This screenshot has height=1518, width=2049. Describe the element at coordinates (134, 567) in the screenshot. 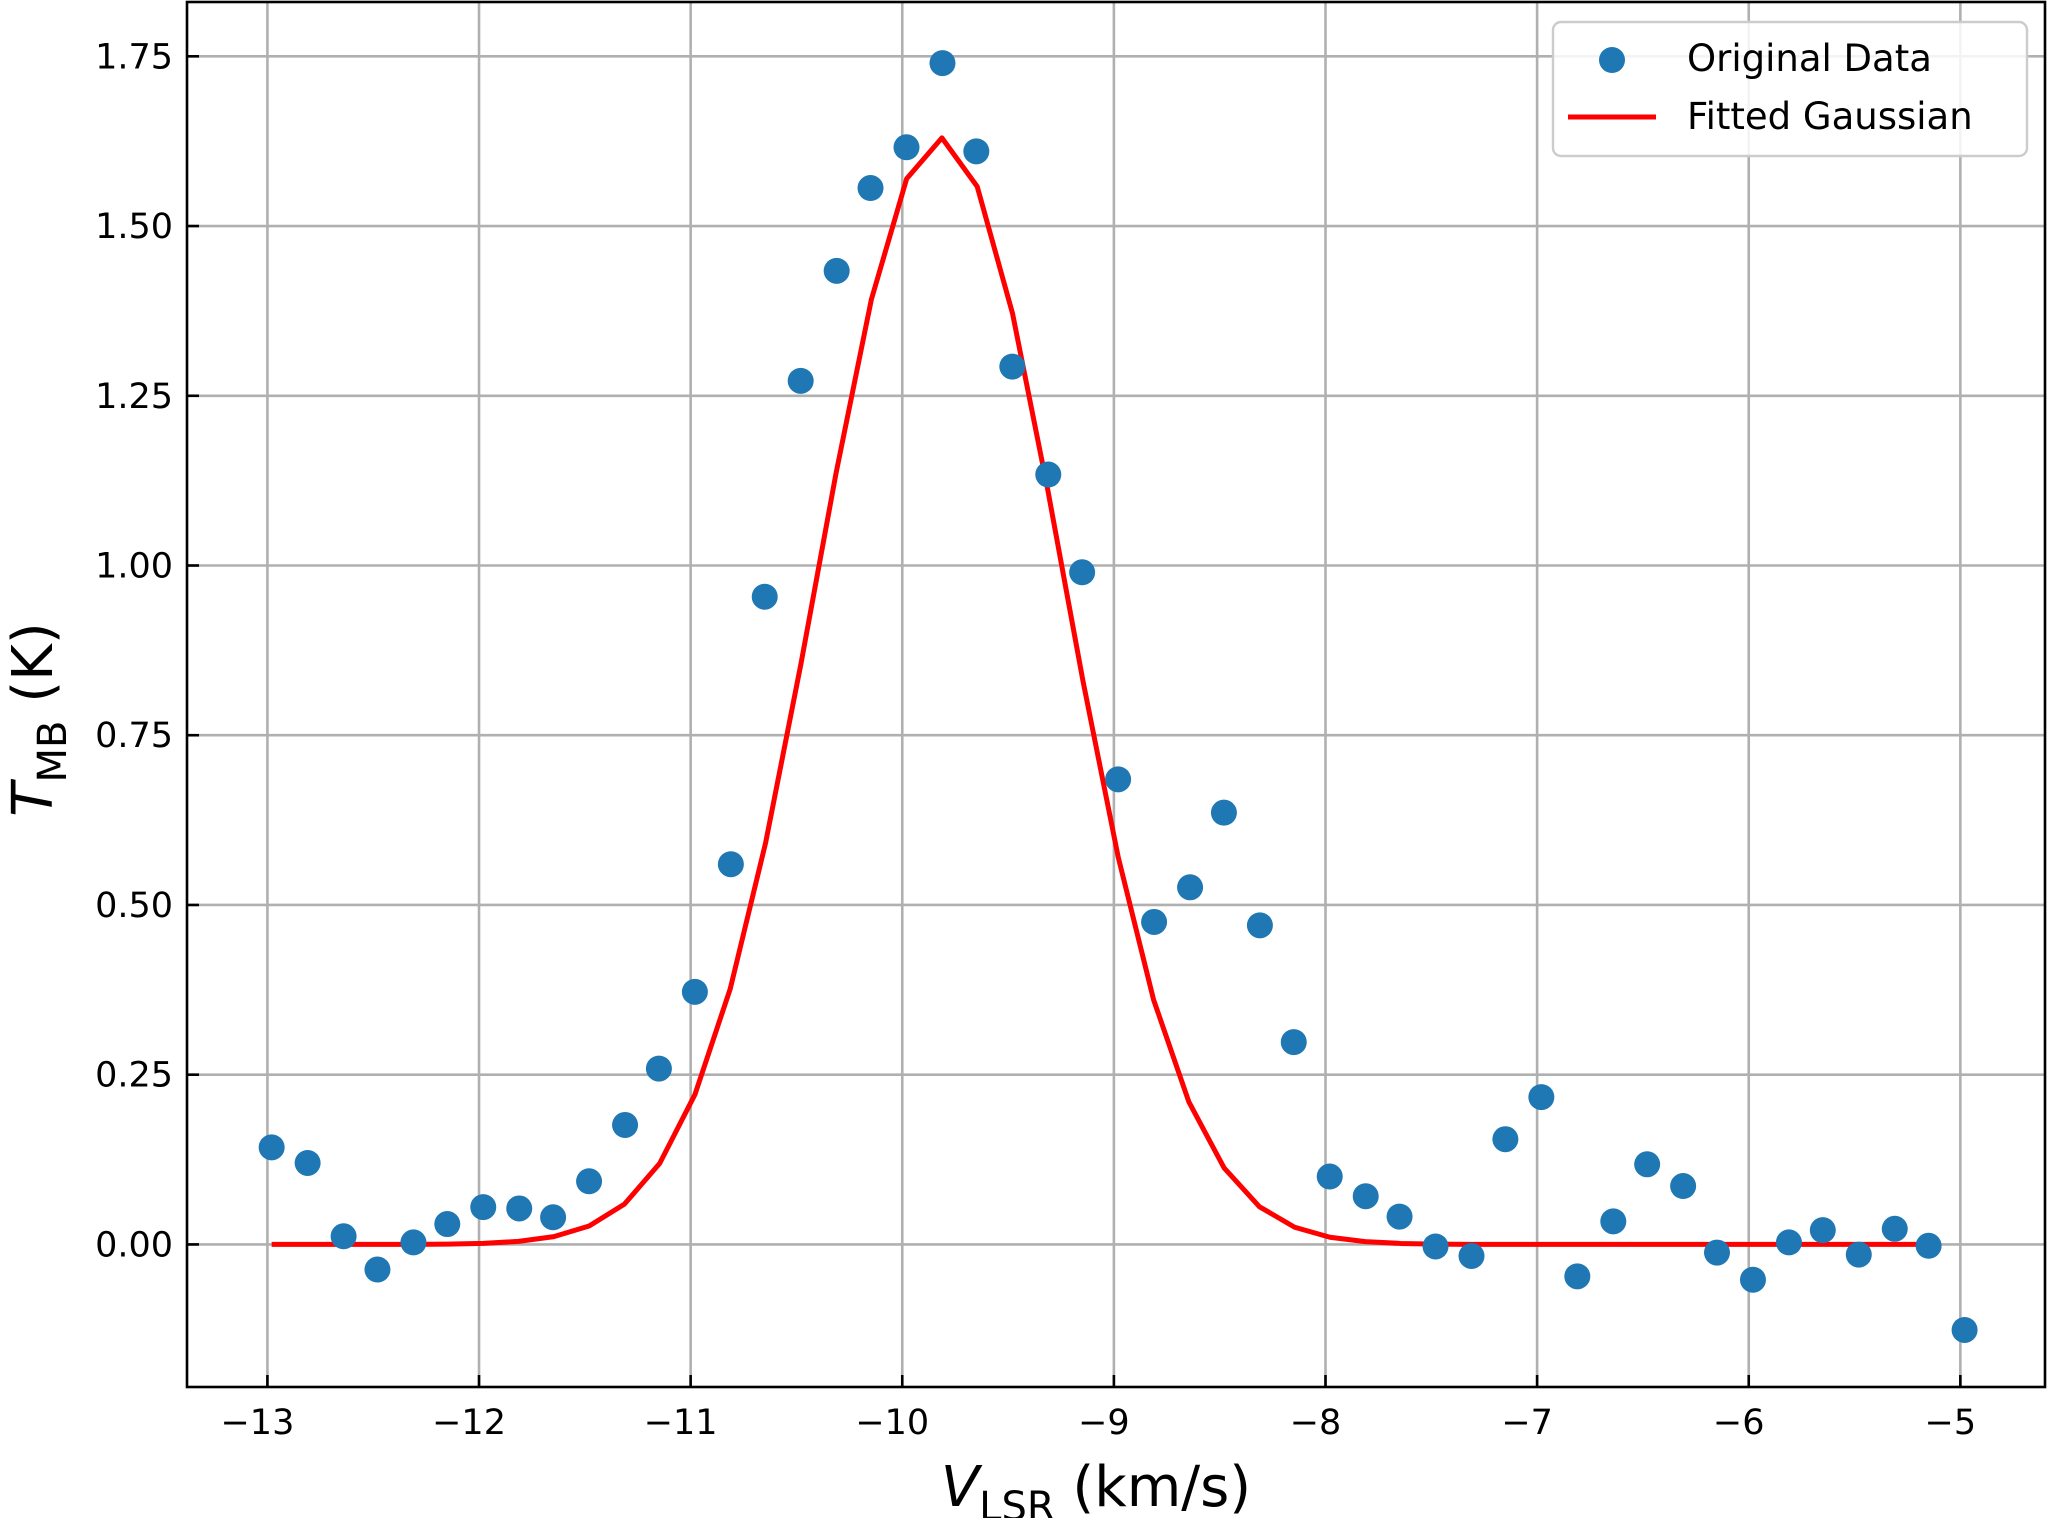

I see `y-tick-label: 1.00` at that location.